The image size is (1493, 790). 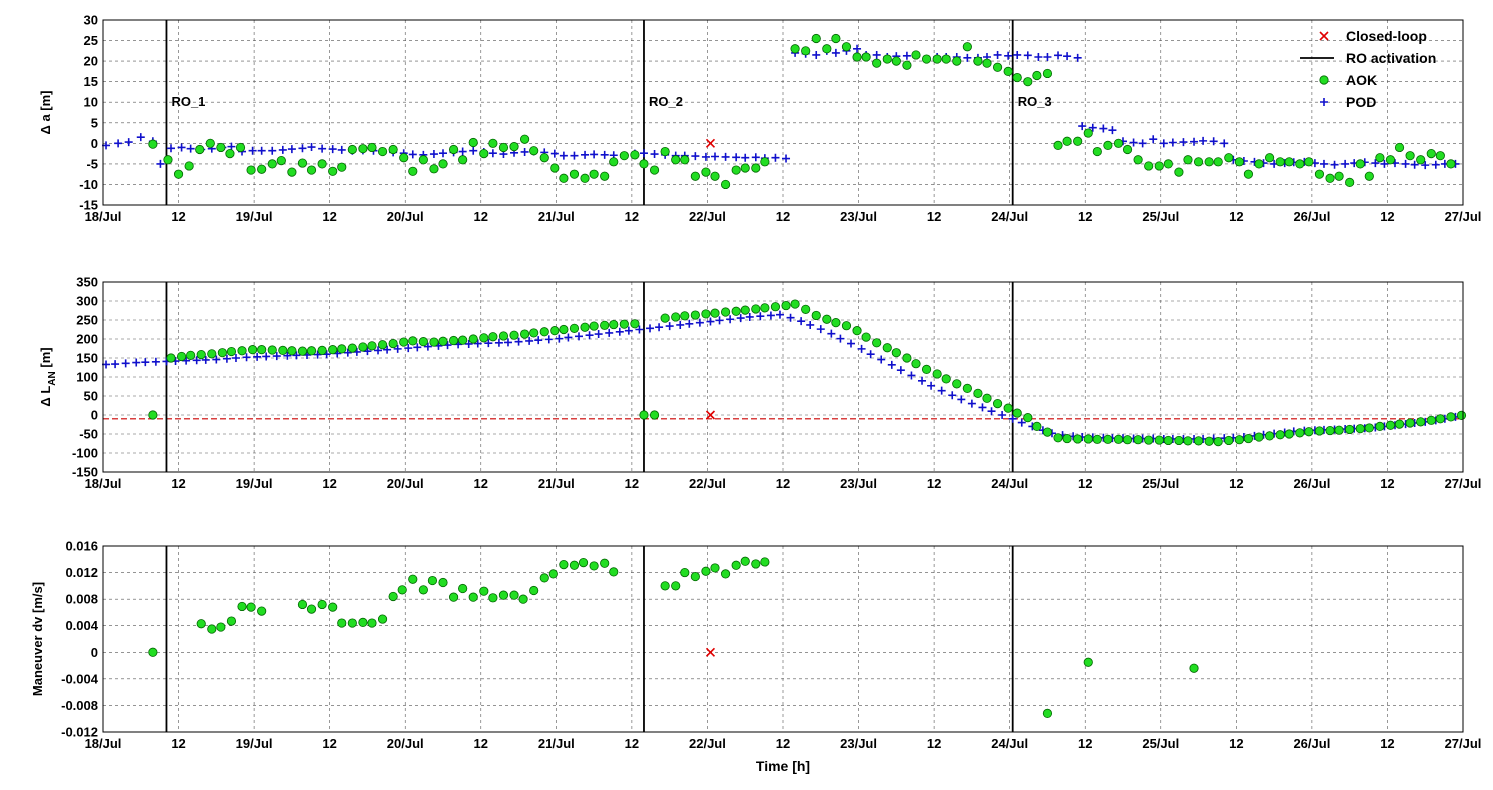 What do you see at coordinates (81, 599) in the screenshot?
I see `y-tick-label: 0.008` at bounding box center [81, 599].